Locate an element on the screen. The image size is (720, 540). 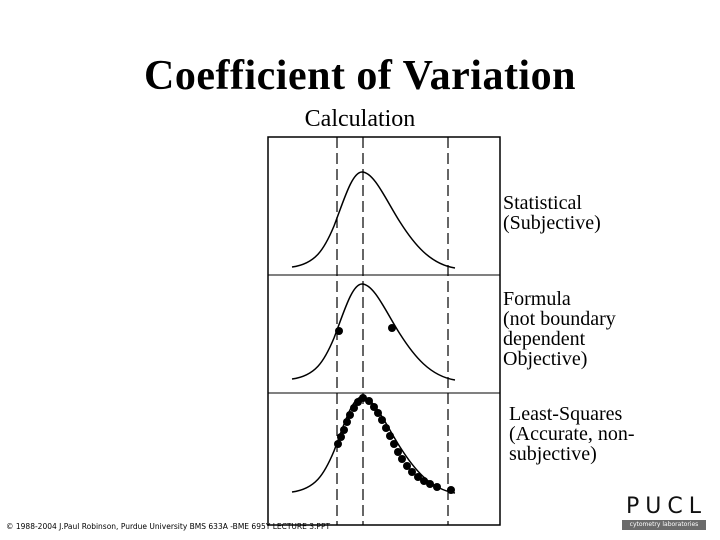
label-line: Statistical is located at coordinates (542, 203).